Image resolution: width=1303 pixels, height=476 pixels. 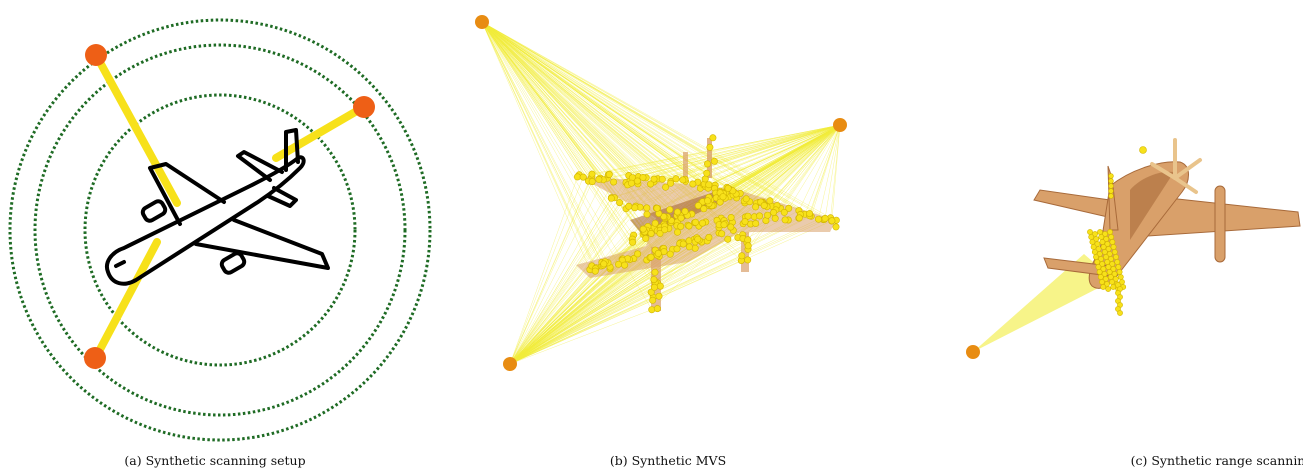 What do you see at coordinates (1216, 460) in the screenshot?
I see `caption-c: (c) Synthetic range scanning` at bounding box center [1216, 460].